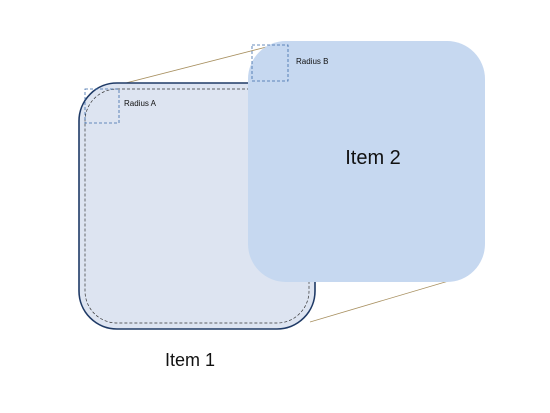 The image size is (550, 413). What do you see at coordinates (373, 158) in the screenshot?
I see `item-2-label: Item 2` at bounding box center [373, 158].